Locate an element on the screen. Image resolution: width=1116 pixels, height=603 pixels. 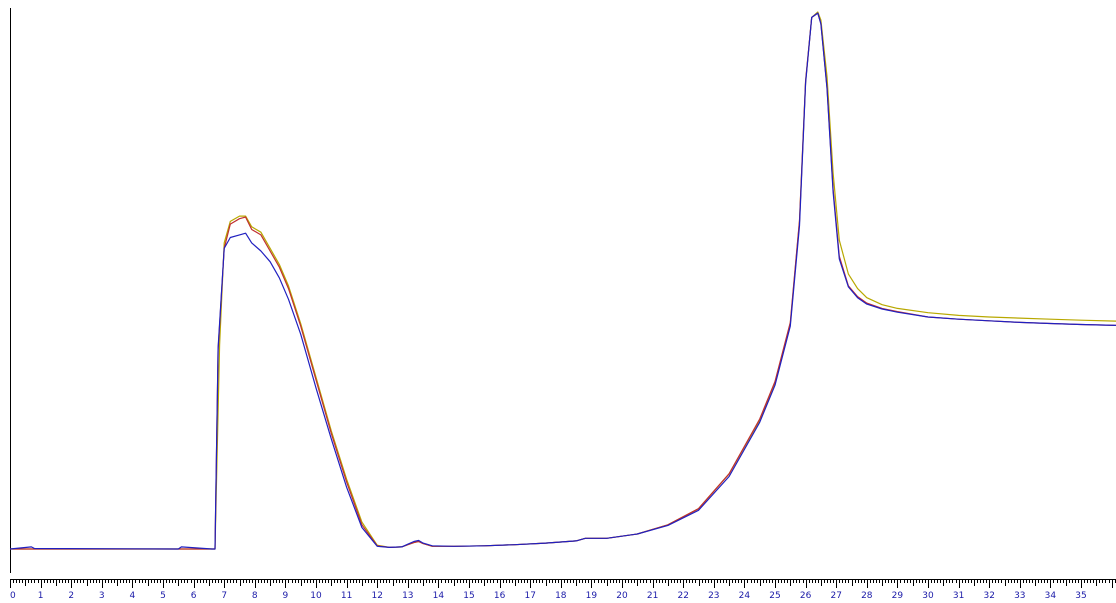
x-tick-label: 35 is located at coordinates (1080, 596).